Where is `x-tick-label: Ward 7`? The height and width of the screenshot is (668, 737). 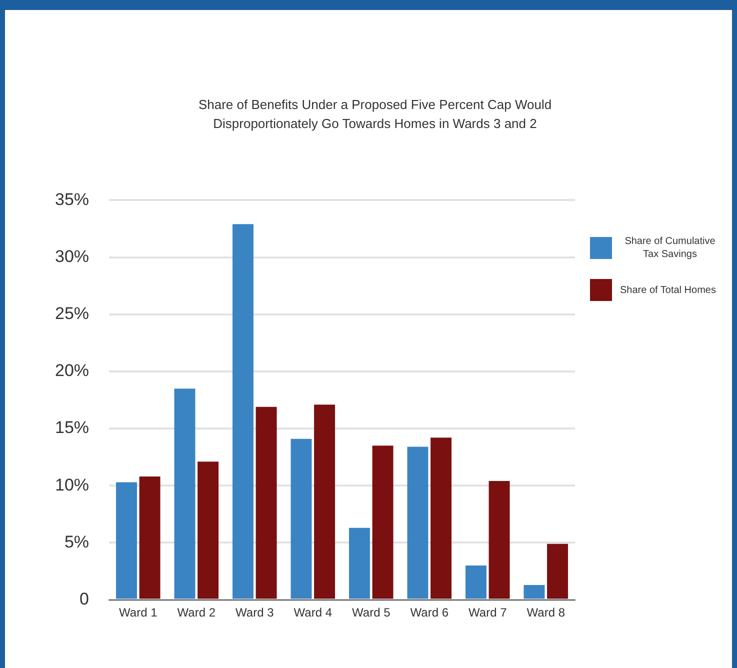 x-tick-label: Ward 7 is located at coordinates (488, 612).